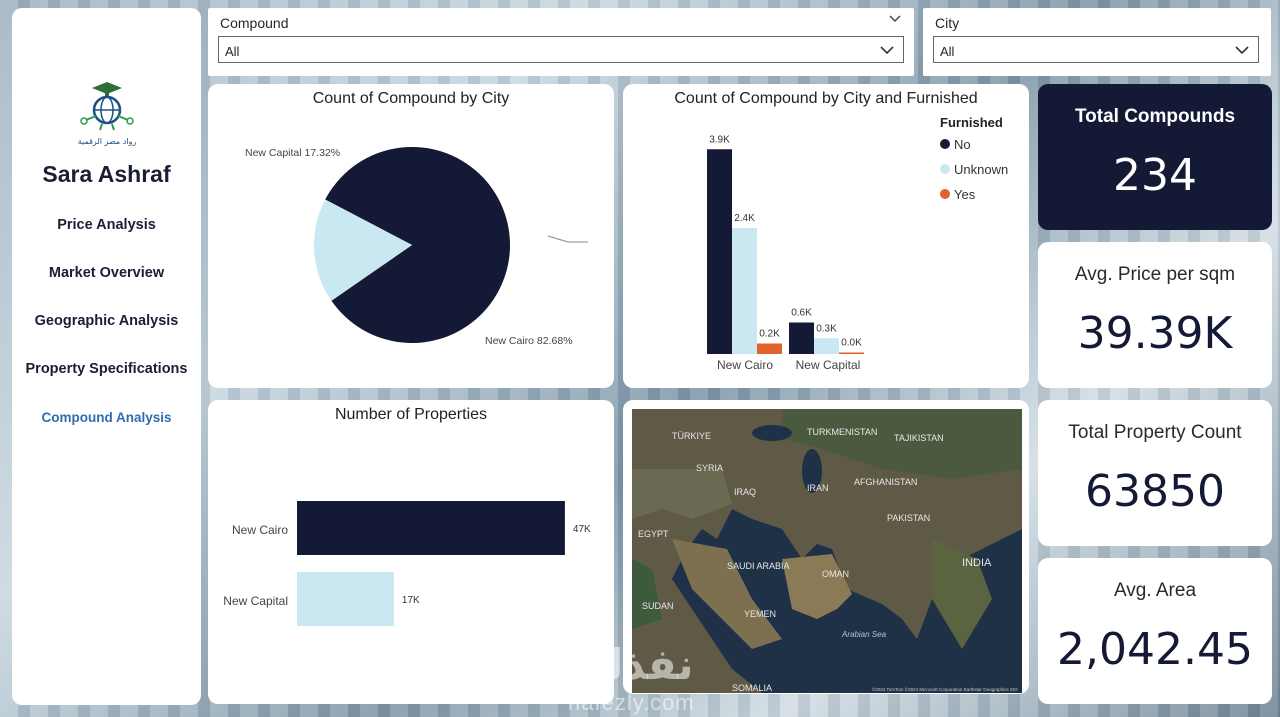 This screenshot has height=717, width=1280. I want to click on svg-text: رواد مصر الرقمية, so click(107, 141).